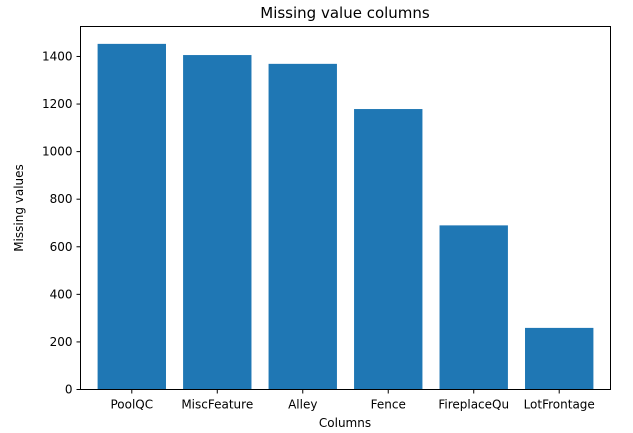 The height and width of the screenshot is (433, 633). I want to click on x-tick-label: MiscFeature, so click(217, 405).